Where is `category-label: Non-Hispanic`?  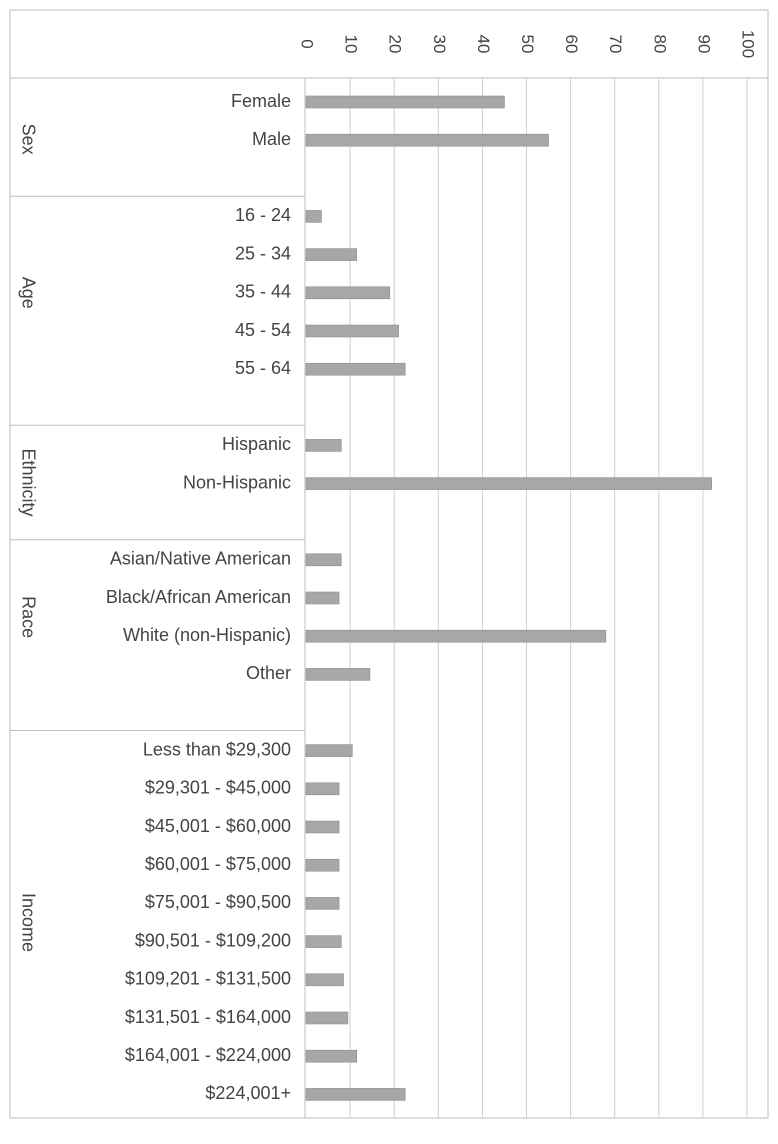 category-label: Non-Hispanic is located at coordinates (237, 482).